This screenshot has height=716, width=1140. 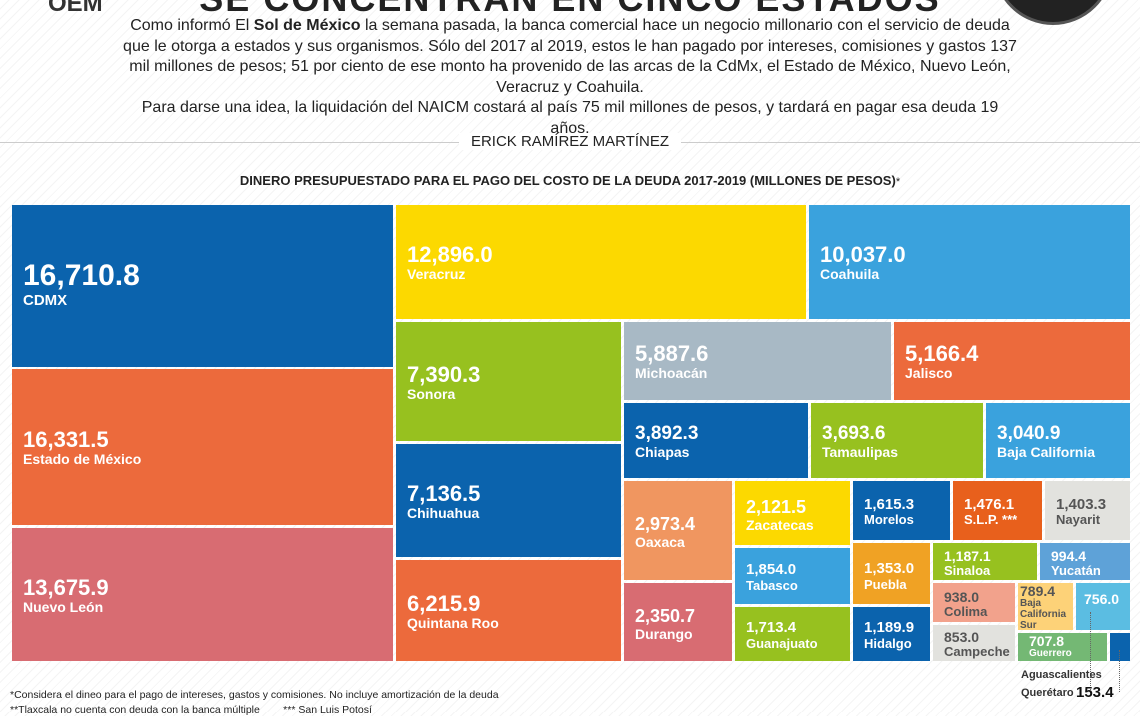 I want to click on cell-value: 6,215.9, so click(x=444, y=603).